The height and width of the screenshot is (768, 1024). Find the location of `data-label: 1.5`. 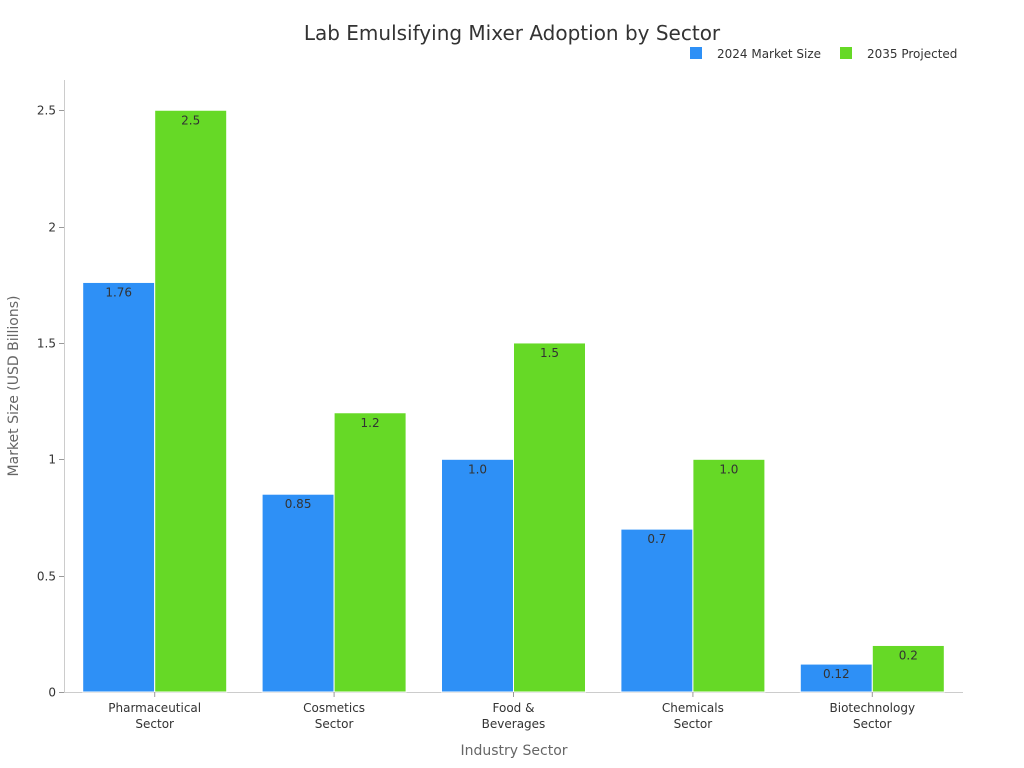

data-label: 1.5 is located at coordinates (549, 353).